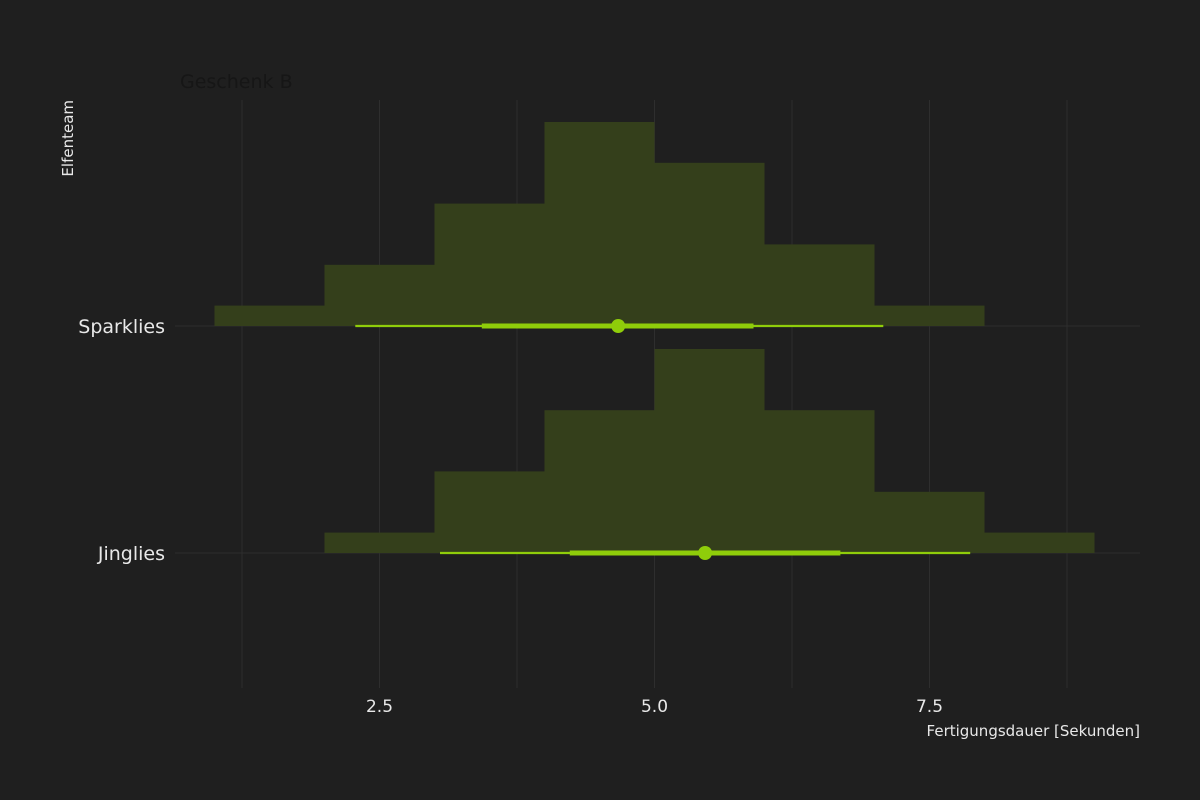  Describe the element at coordinates (929, 707) in the screenshot. I see `x-tick-label: 7.5` at that location.